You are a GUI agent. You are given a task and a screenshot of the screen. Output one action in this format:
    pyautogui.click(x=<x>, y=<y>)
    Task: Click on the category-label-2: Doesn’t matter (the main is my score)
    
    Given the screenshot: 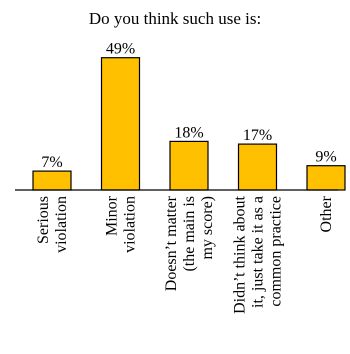 What is the action you would take?
    pyautogui.click(x=189, y=243)
    